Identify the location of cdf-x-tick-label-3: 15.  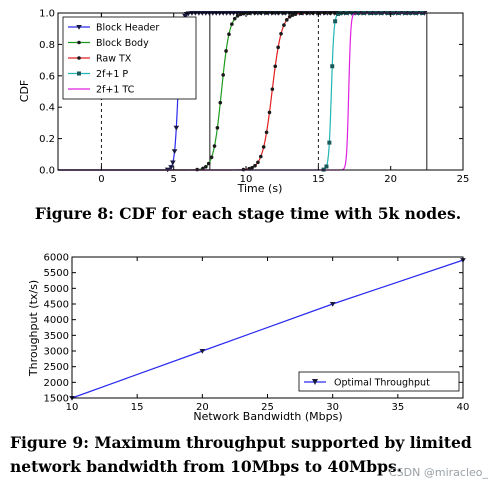
(318, 179).